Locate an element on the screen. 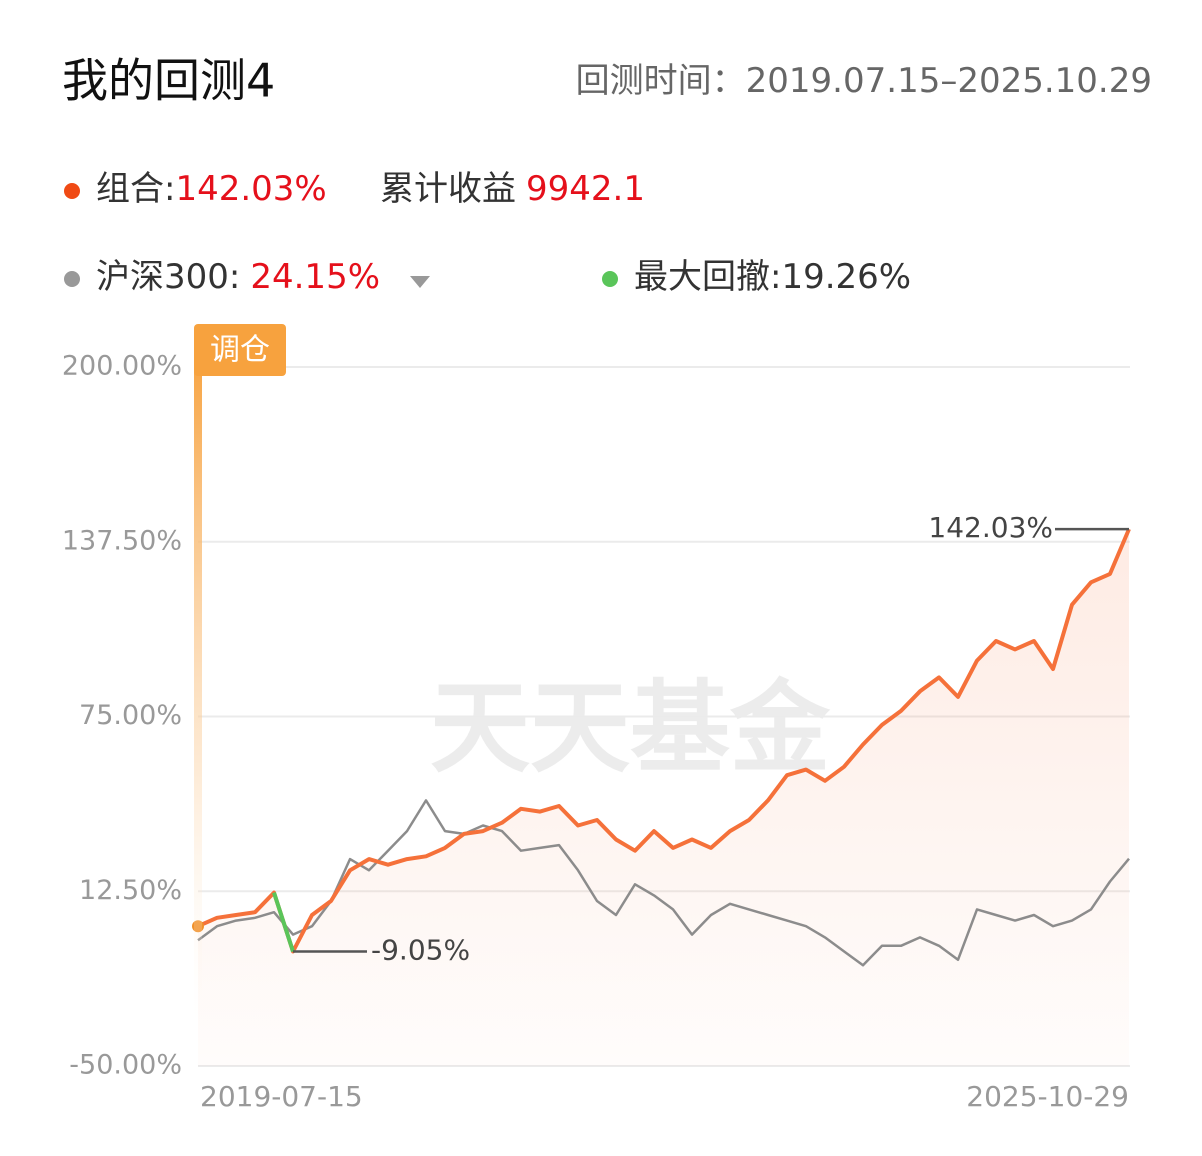  total-return: 累计收益 9942.1 is located at coordinates (512, 189).